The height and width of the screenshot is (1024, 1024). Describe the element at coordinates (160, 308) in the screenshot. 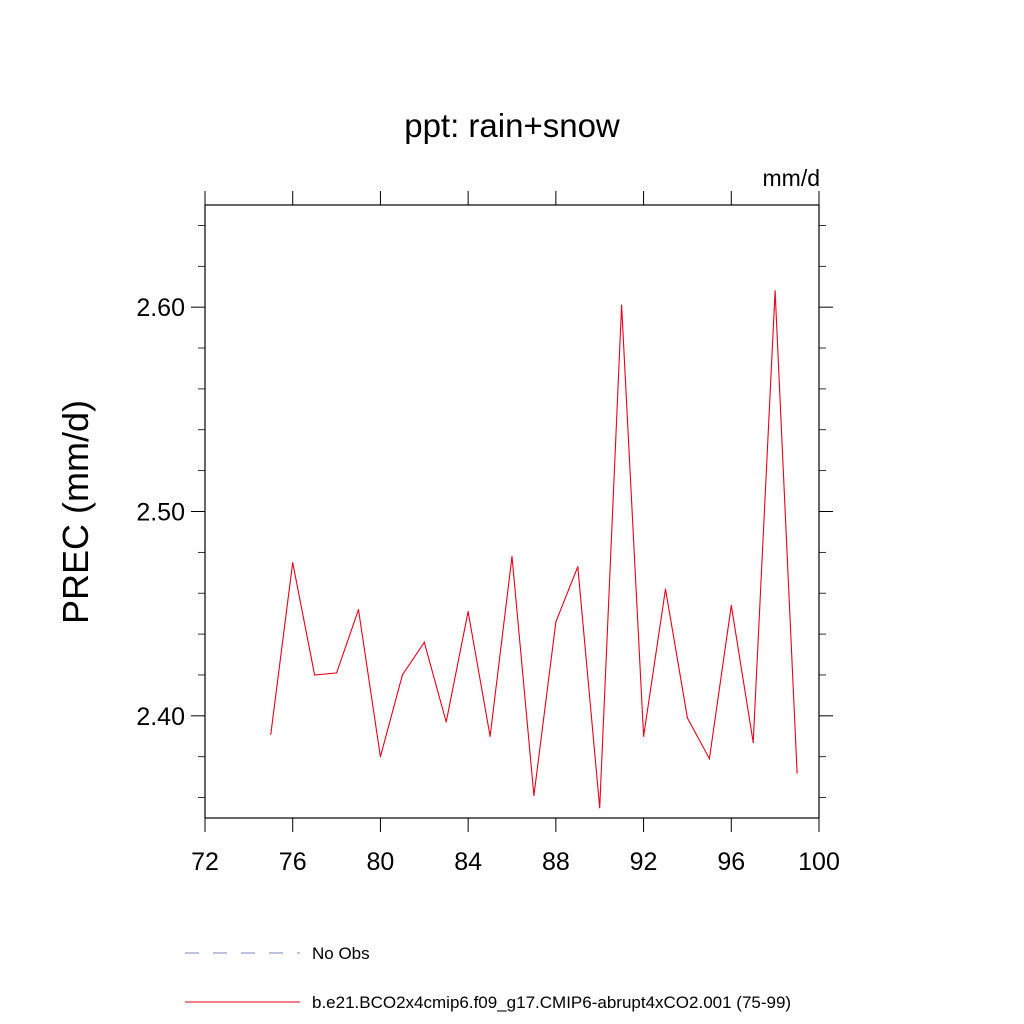

I see `y-tick-label: 2.60` at that location.